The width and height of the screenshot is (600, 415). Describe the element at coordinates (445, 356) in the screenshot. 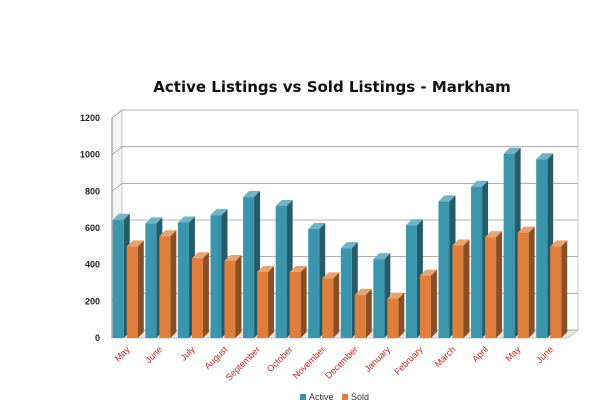

I see `x-tick-label: March` at that location.